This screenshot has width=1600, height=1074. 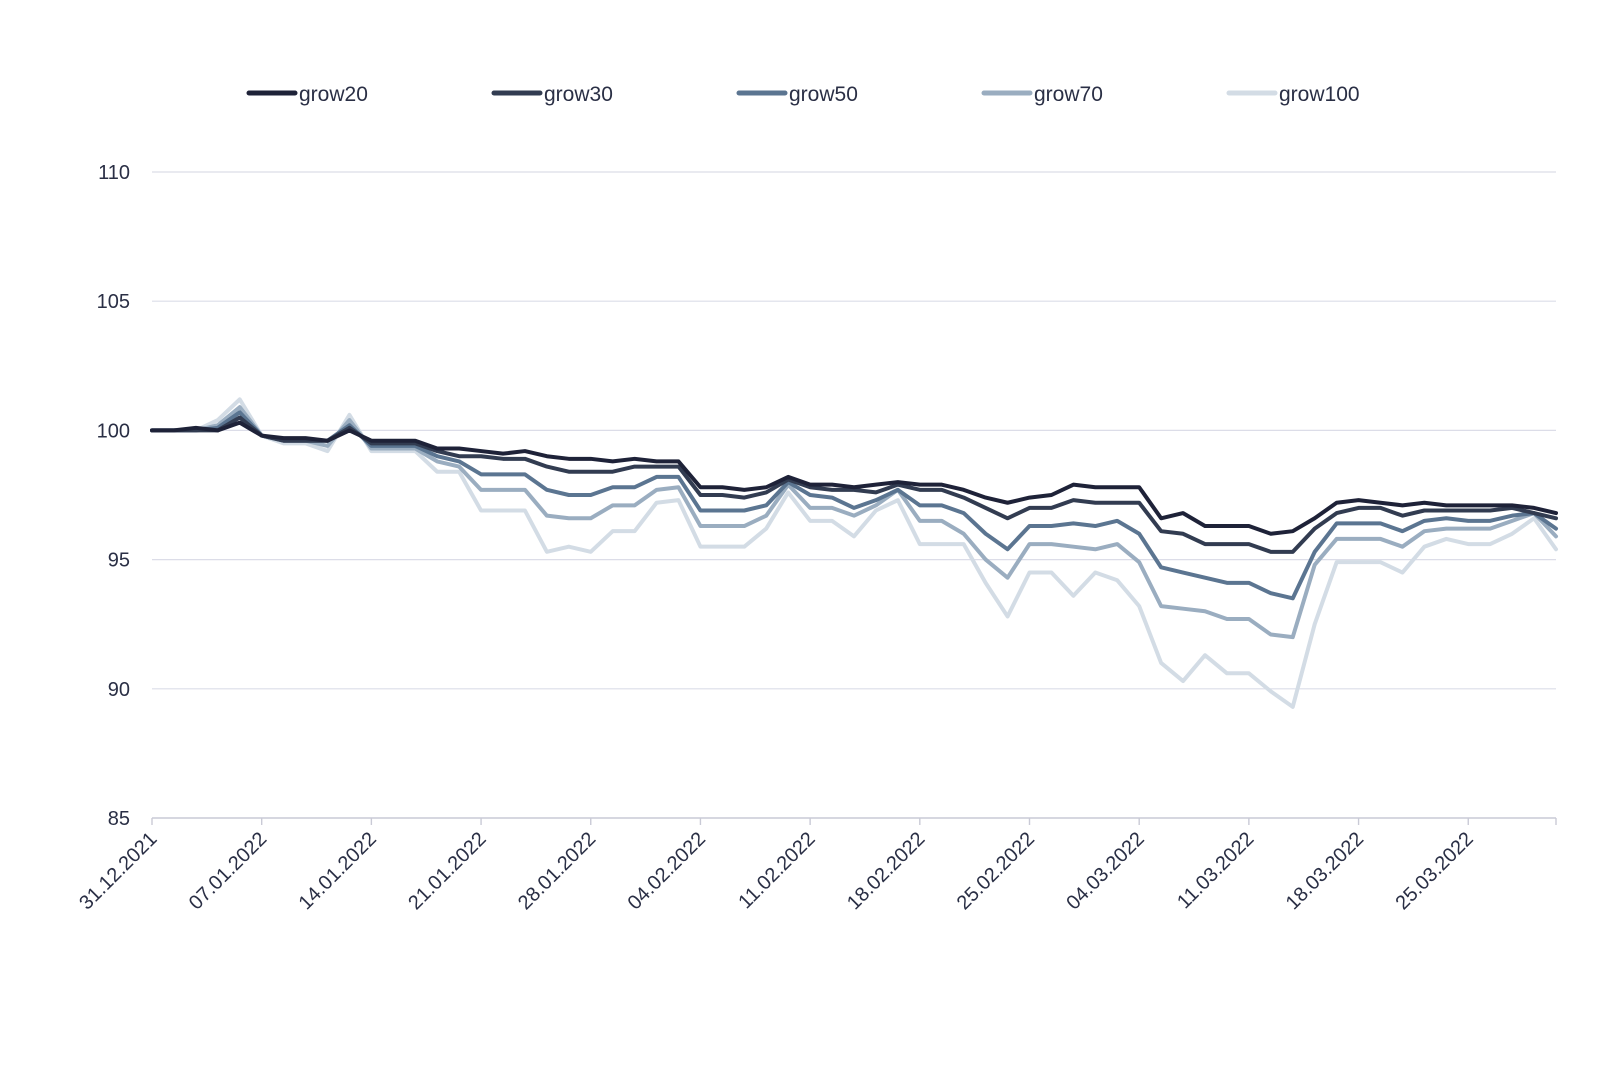 What do you see at coordinates (1319, 94) in the screenshot?
I see `legend-label: grow100` at bounding box center [1319, 94].